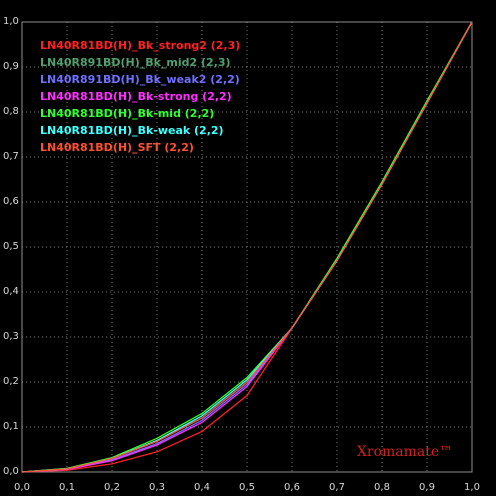 The image size is (496, 496). Describe the element at coordinates (136, 96) in the screenshot. I see `legend-entry: LN40R81BD(H)_Bk-strong (2,2)` at that location.